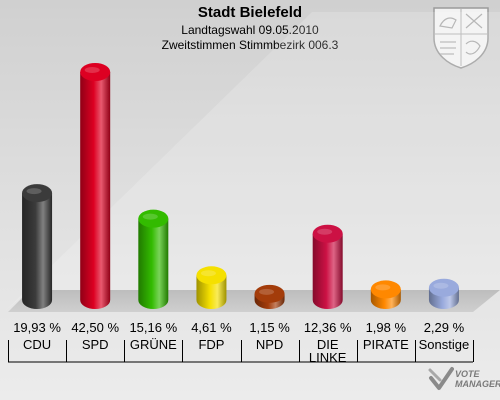 The image size is (500, 400). Describe the element at coordinates (153, 344) in the screenshot. I see `category-label: GRÜNE` at that location.